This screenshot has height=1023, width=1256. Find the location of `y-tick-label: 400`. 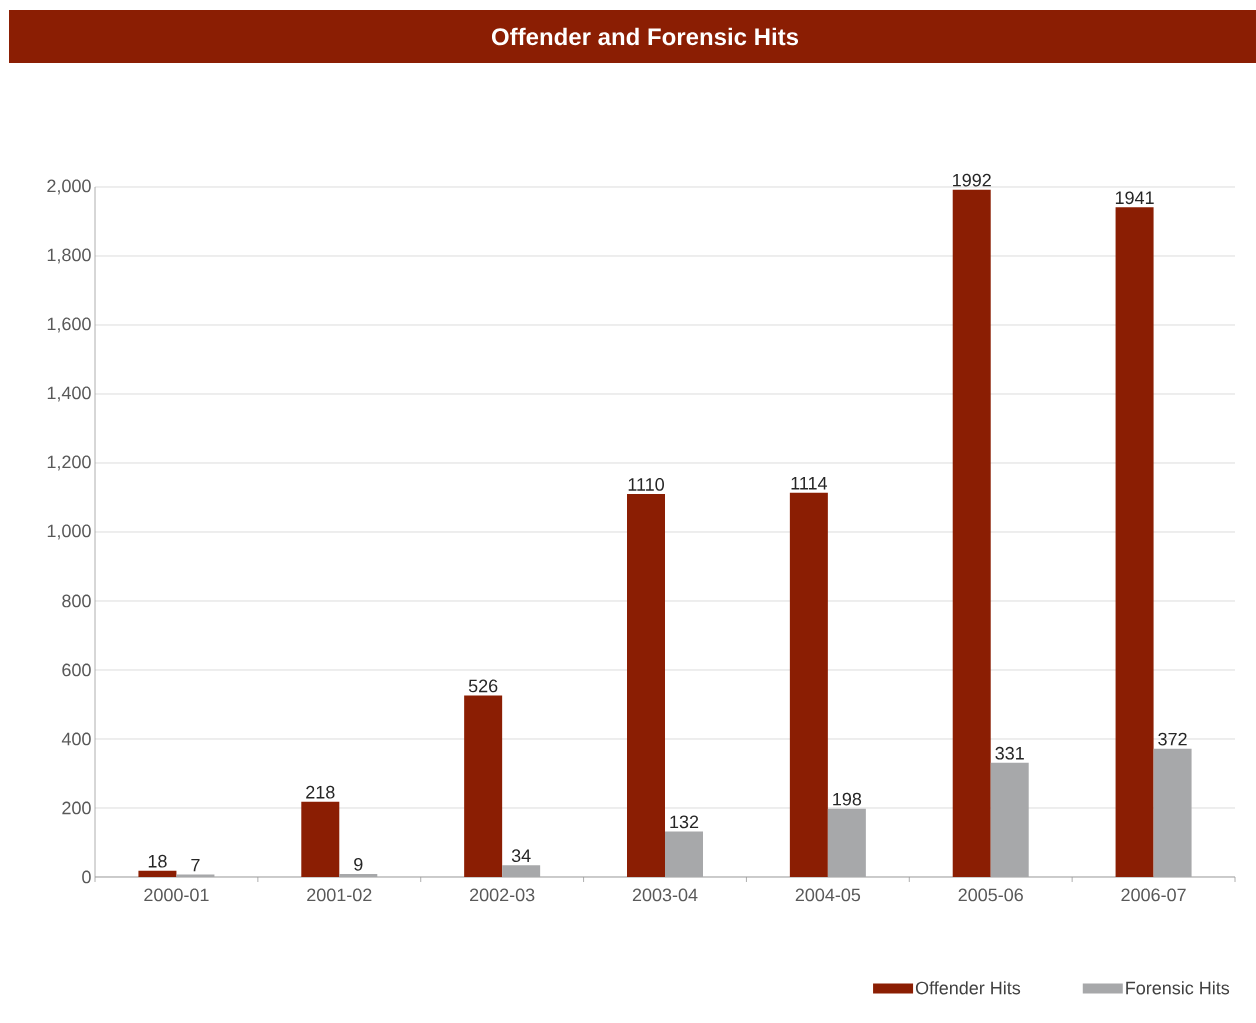

y-tick-label: 400 is located at coordinates (76, 739).